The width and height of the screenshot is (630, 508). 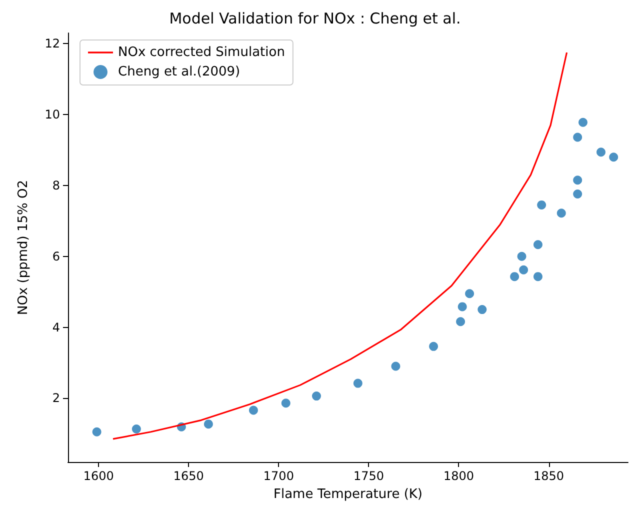 What do you see at coordinates (368, 476) in the screenshot?
I see `x-tick-label: 1750` at bounding box center [368, 476].